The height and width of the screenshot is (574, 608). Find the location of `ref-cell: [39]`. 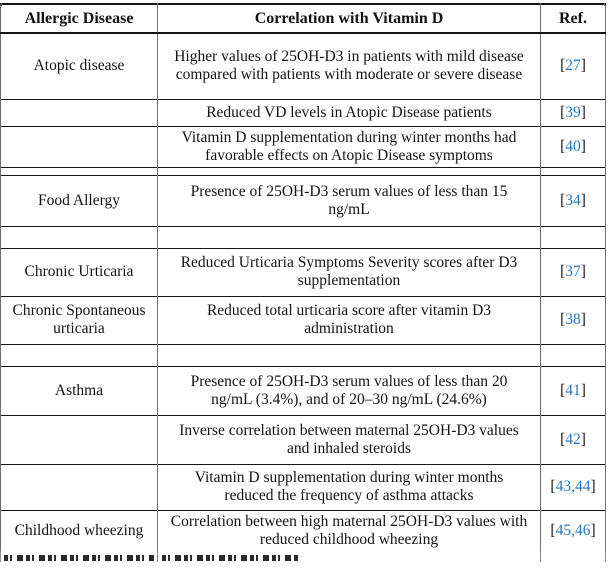

ref-cell: [39] is located at coordinates (573, 112).